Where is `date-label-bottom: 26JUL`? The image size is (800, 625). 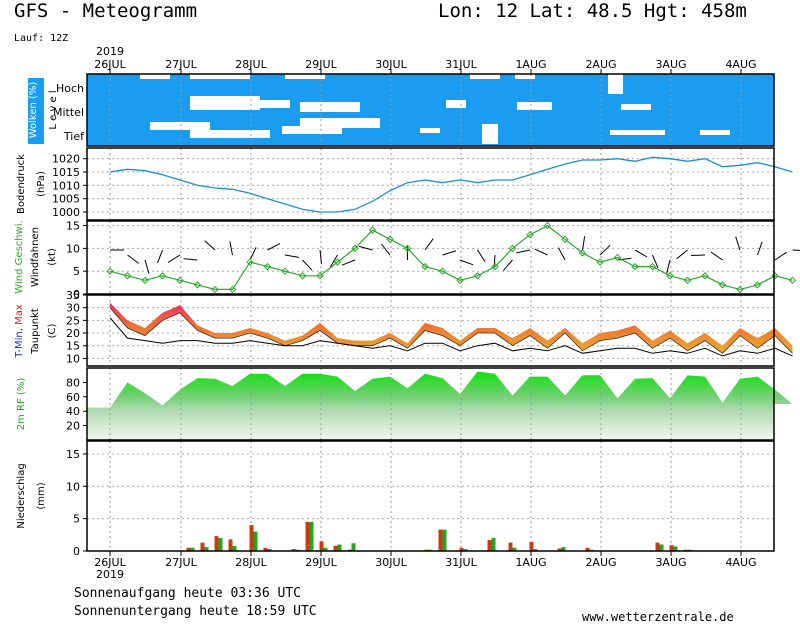
date-label-bottom: 26JUL is located at coordinates (110, 562).